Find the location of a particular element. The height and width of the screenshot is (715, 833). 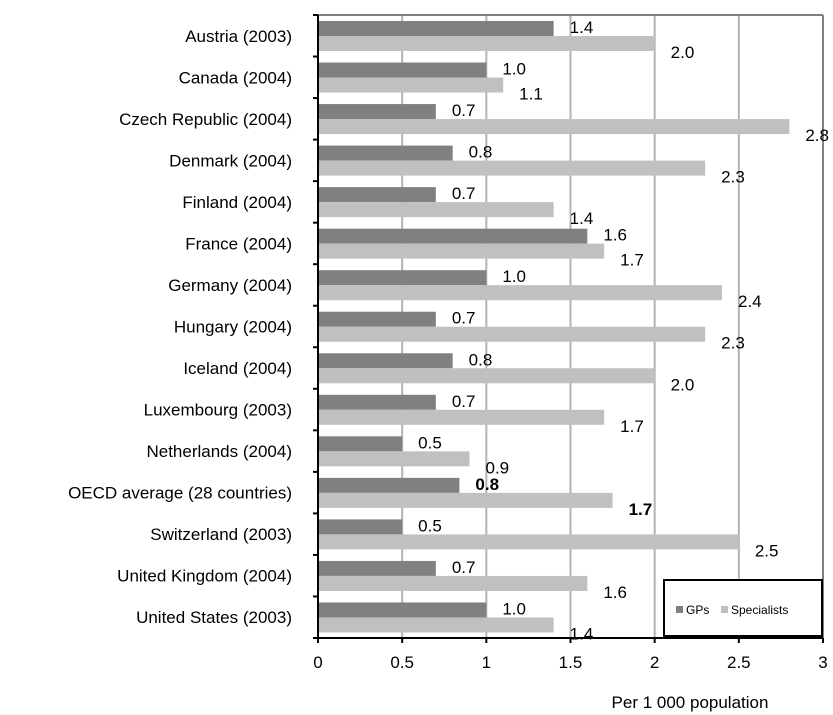

x-tick-label: 2.5 is located at coordinates (739, 662).